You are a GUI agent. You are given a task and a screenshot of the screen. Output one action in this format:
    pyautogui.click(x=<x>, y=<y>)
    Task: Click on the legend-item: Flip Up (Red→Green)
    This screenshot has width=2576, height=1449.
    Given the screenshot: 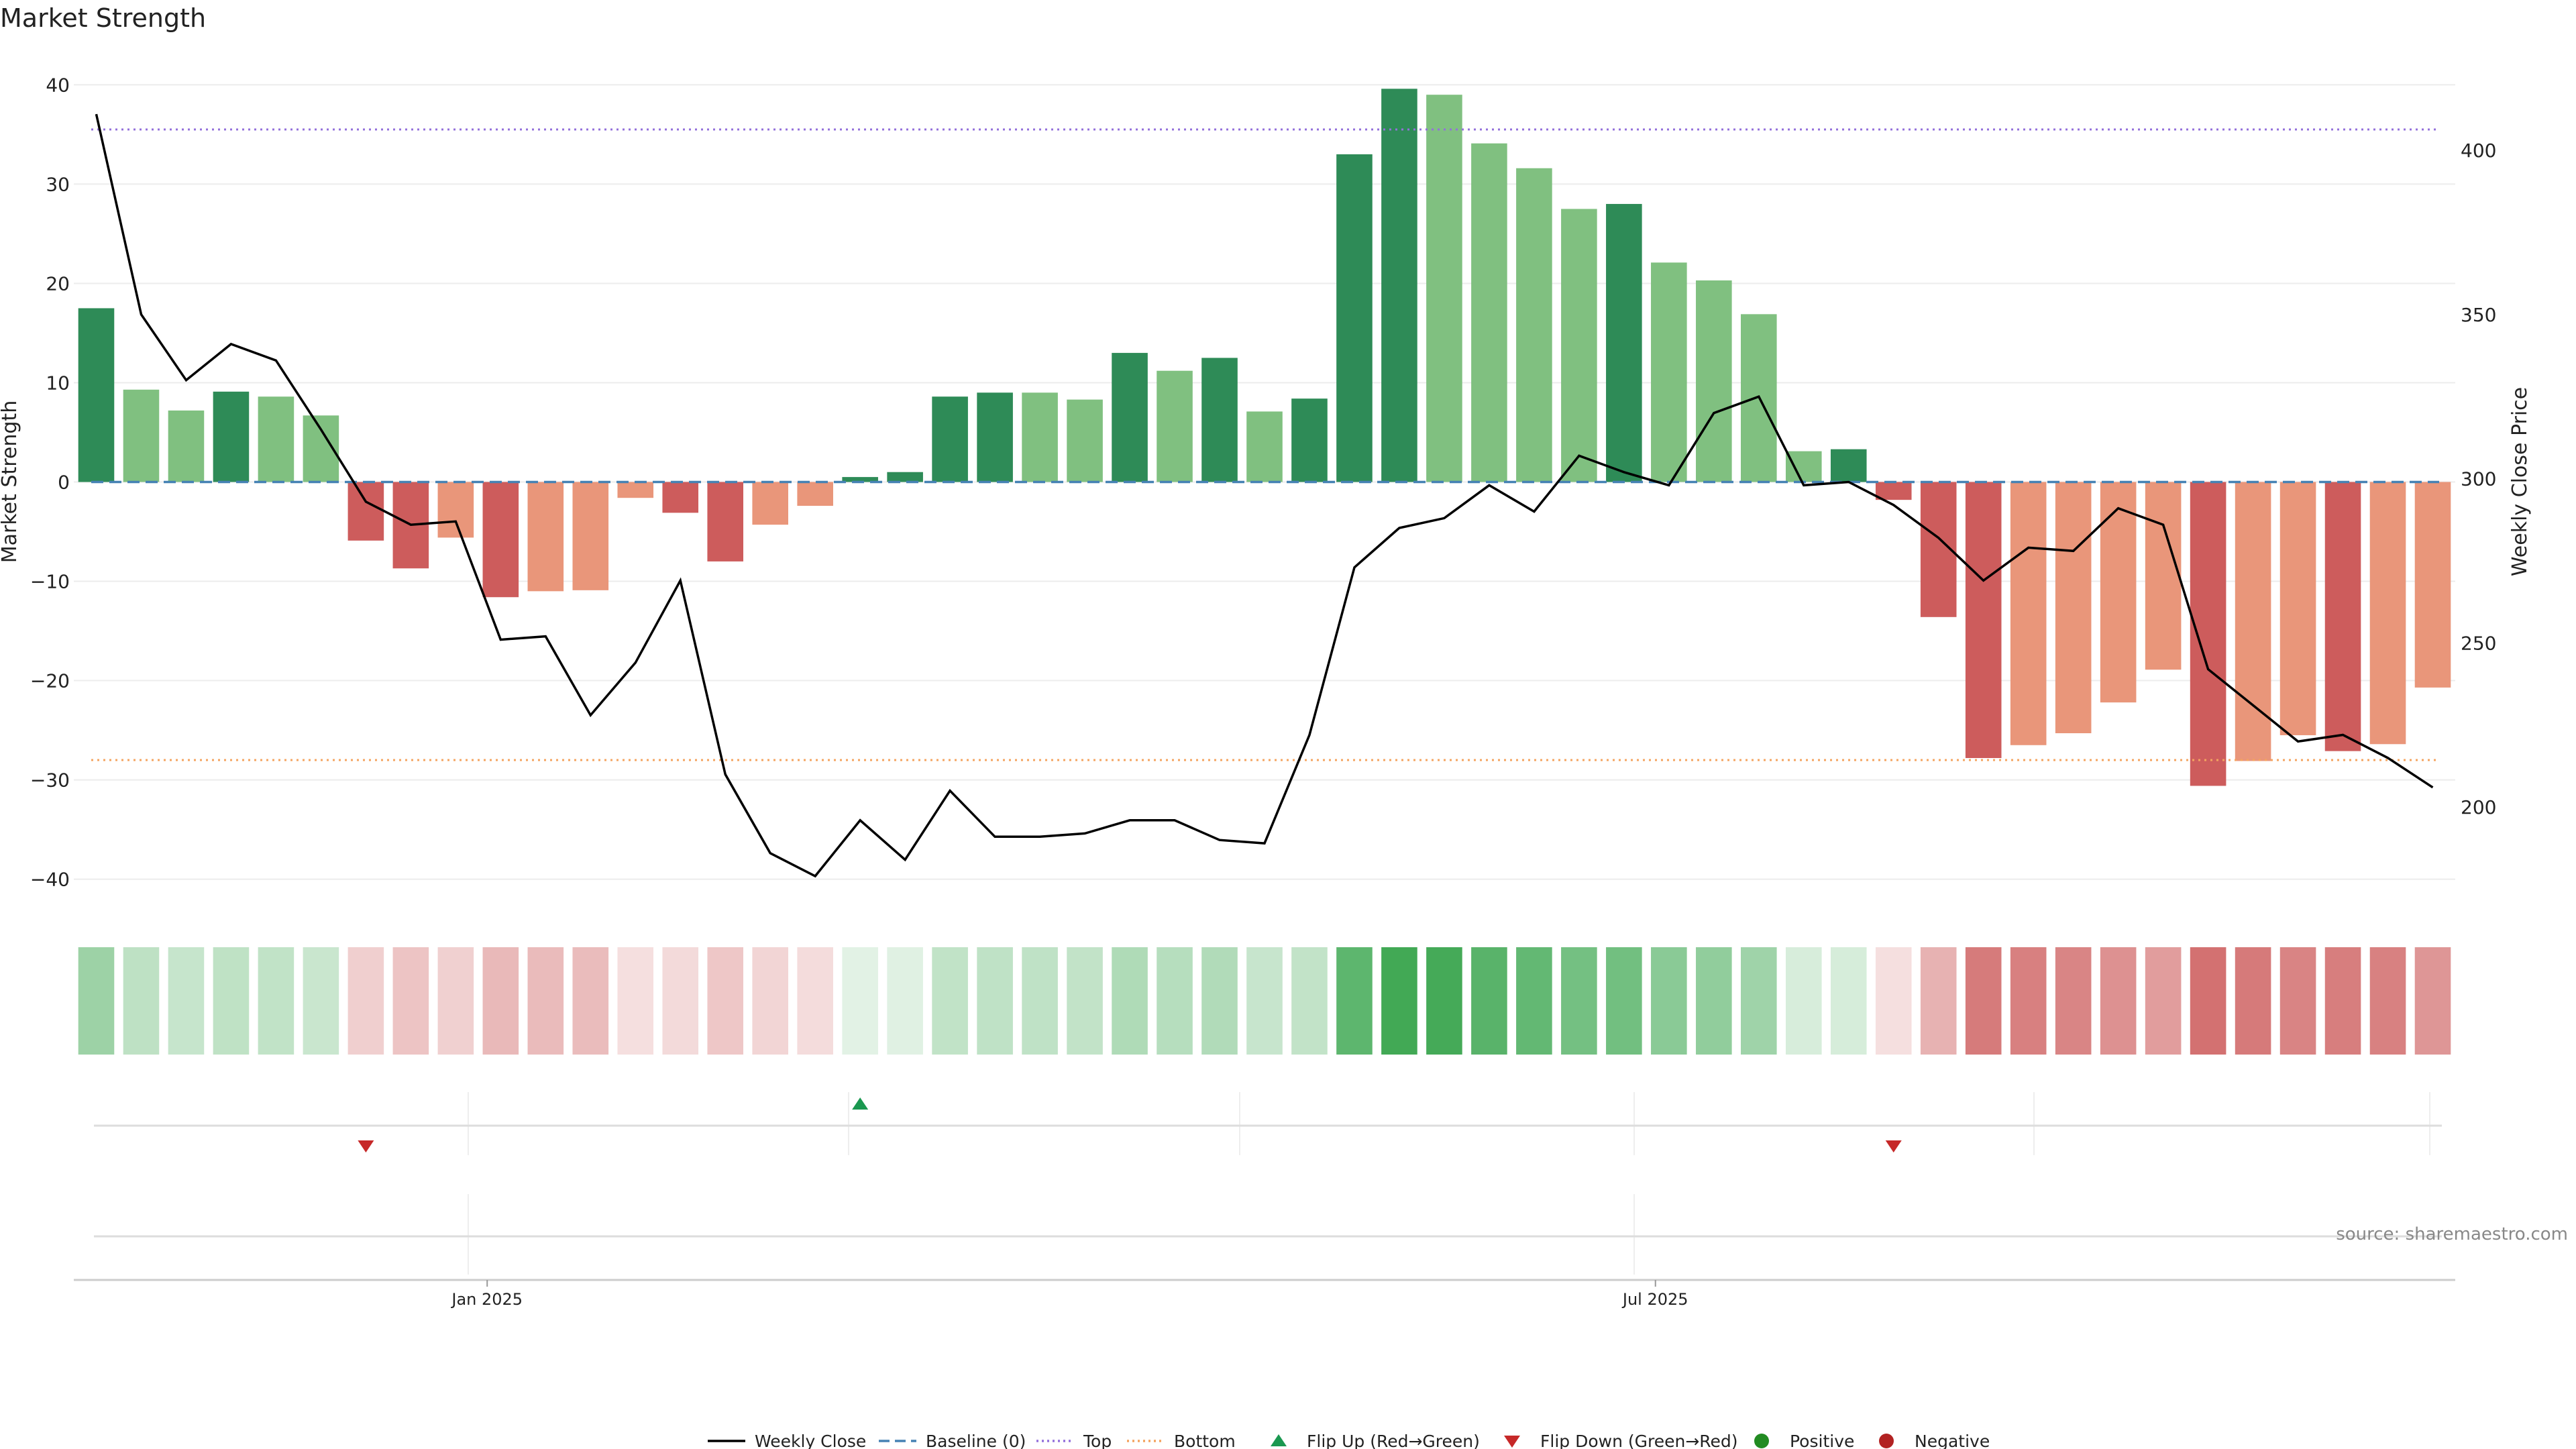 What is the action you would take?
    pyautogui.click(x=1375, y=1440)
    